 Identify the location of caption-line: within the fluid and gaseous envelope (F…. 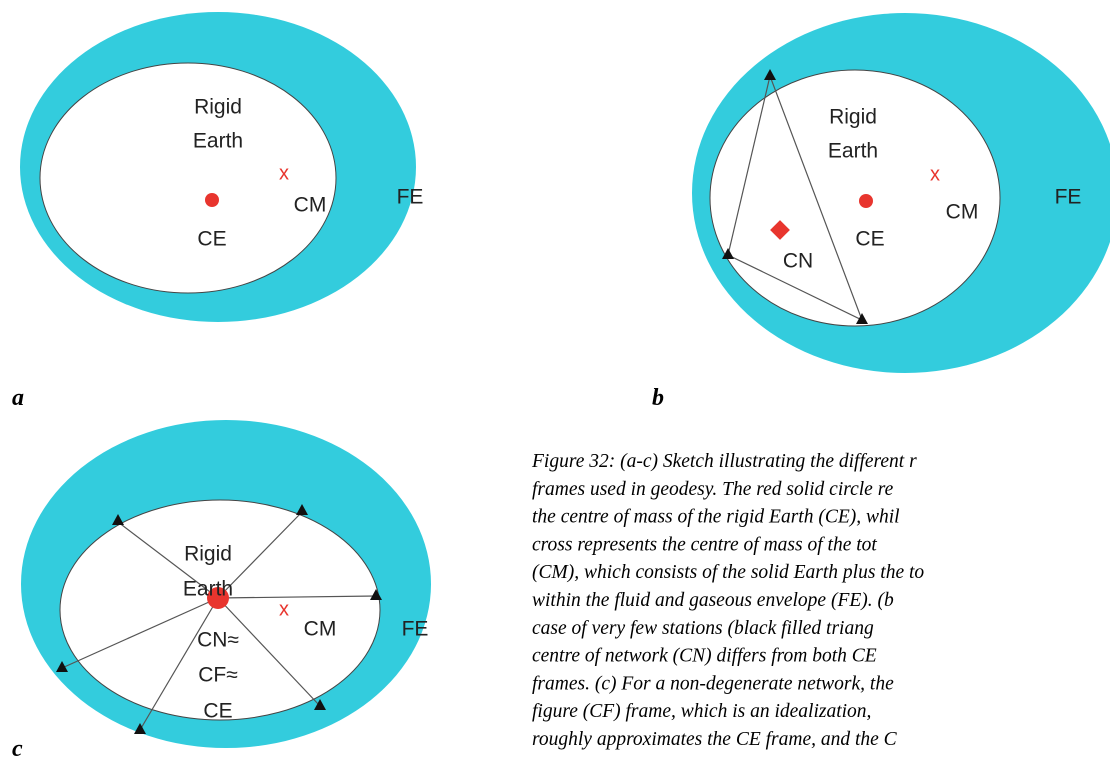
(713, 600).